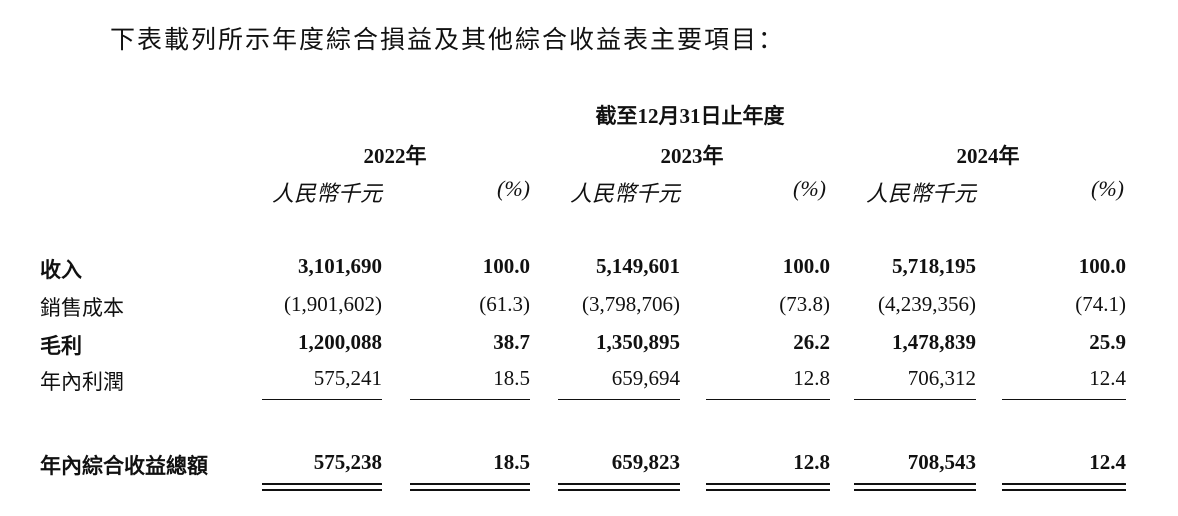 The width and height of the screenshot is (1178, 516). I want to click on year-header-2022: 2022年, so click(395, 156).